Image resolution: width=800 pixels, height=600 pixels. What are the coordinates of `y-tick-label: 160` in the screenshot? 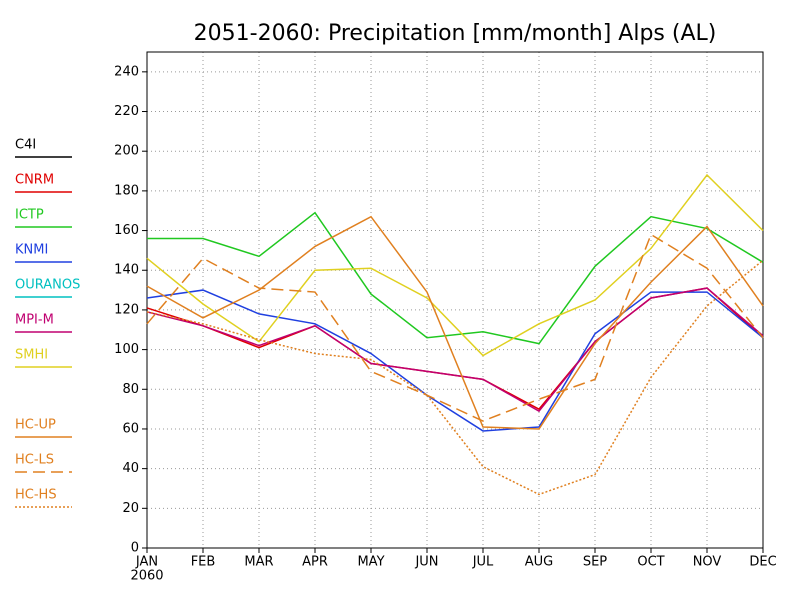 It's located at (126, 230).